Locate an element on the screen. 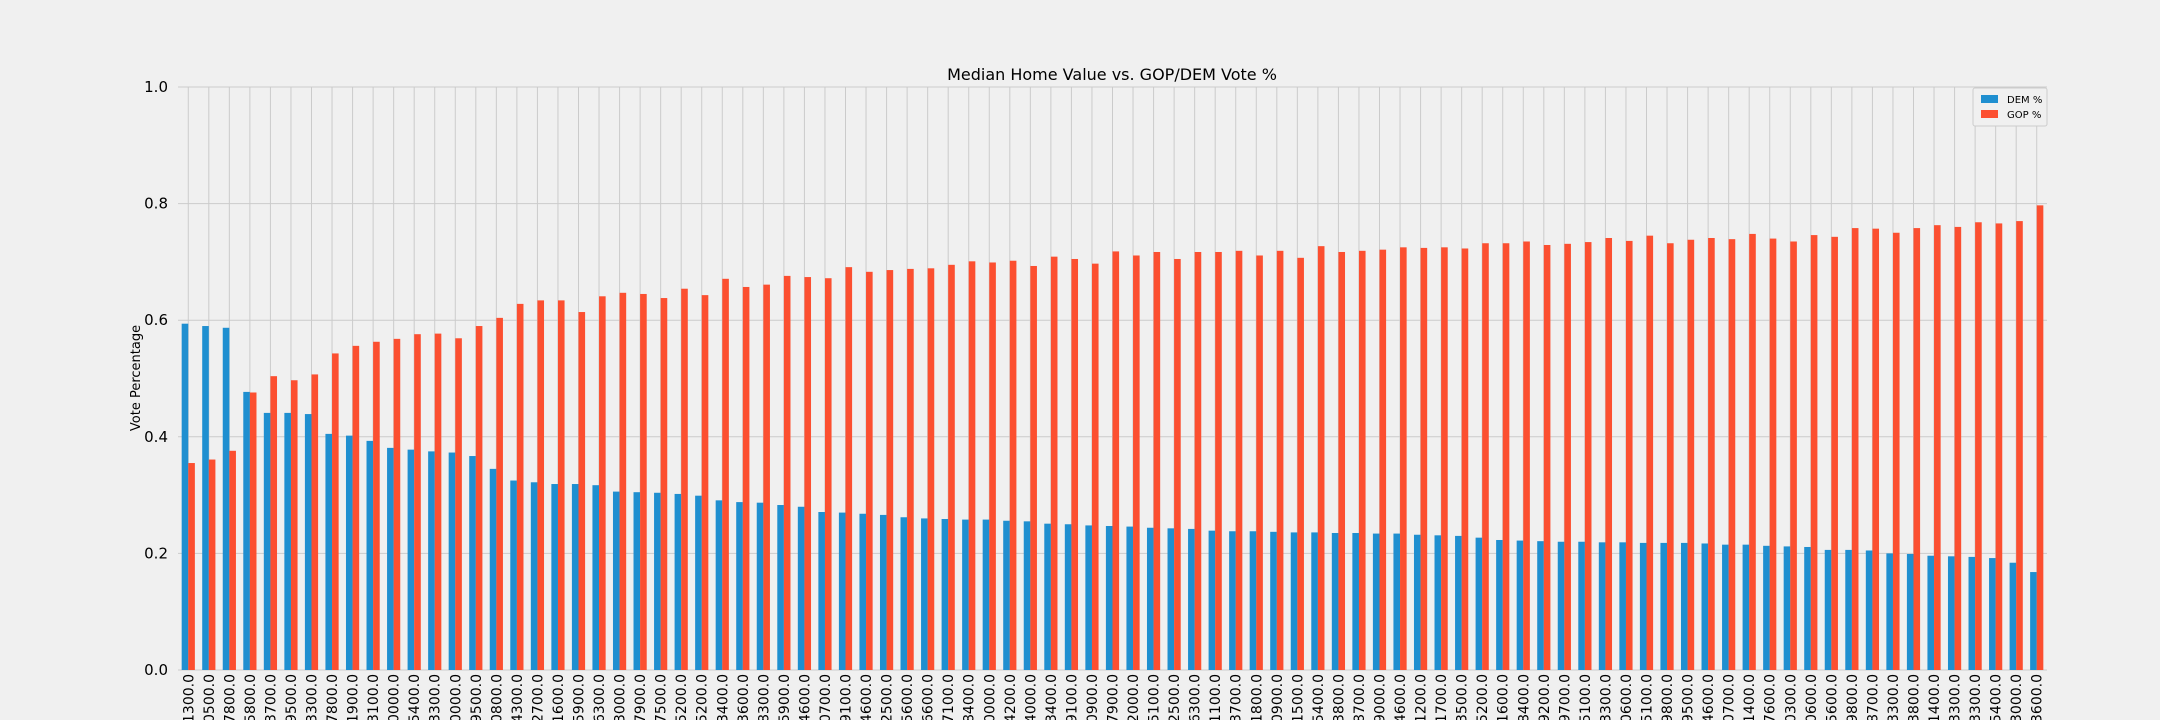  x-tick-label: 0800.0 is located at coordinates (497, 697).